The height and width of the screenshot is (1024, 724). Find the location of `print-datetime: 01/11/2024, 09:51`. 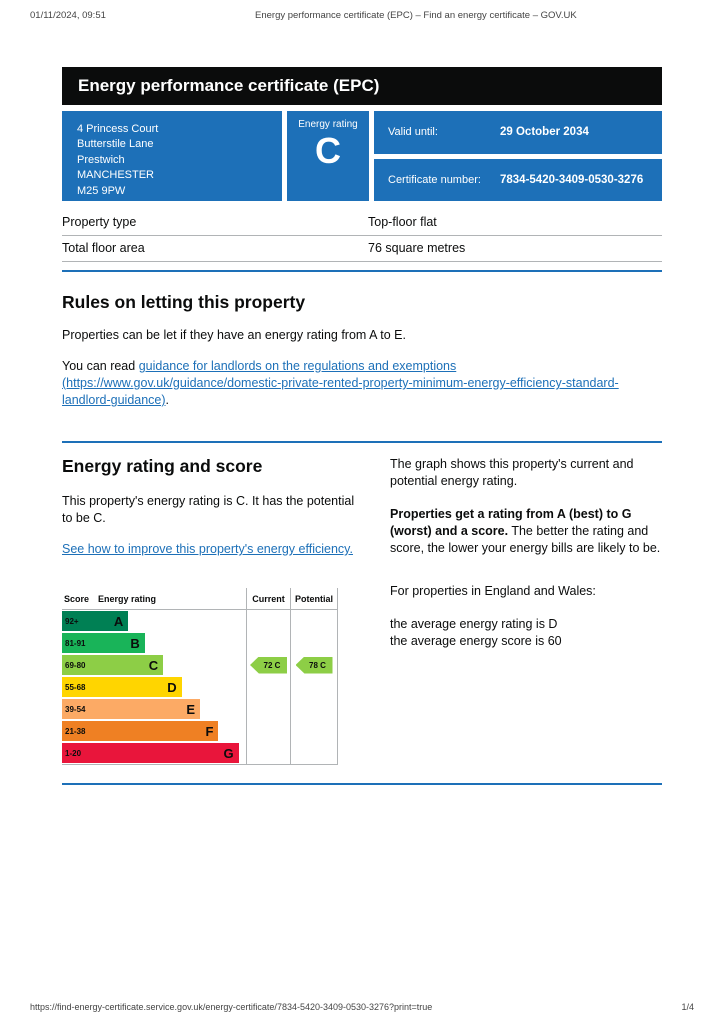

print-datetime: 01/11/2024, 09:51 is located at coordinates (68, 15).